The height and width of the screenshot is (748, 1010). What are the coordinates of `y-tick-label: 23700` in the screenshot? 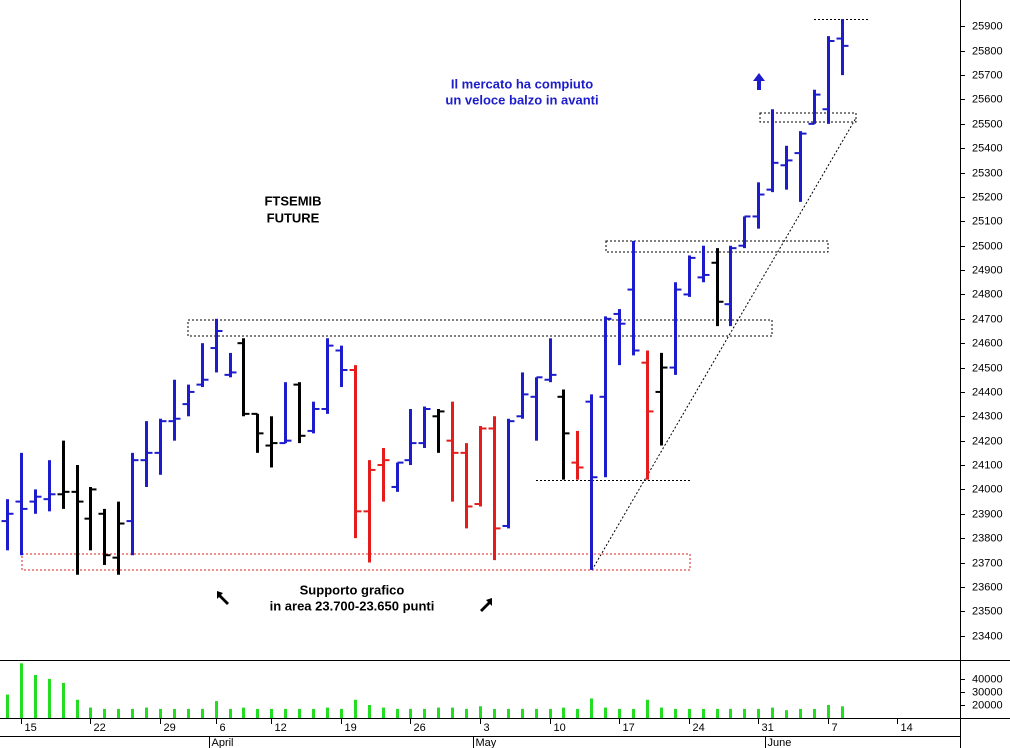 It's located at (987, 563).